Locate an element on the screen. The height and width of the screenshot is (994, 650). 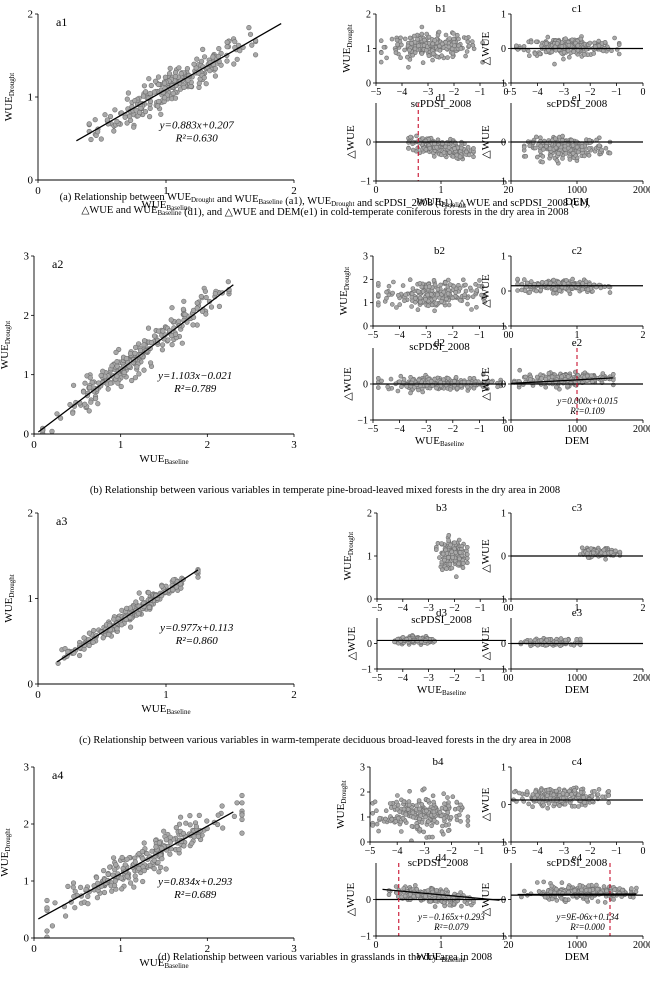
points-a1 is located at coordinates (172, 84).